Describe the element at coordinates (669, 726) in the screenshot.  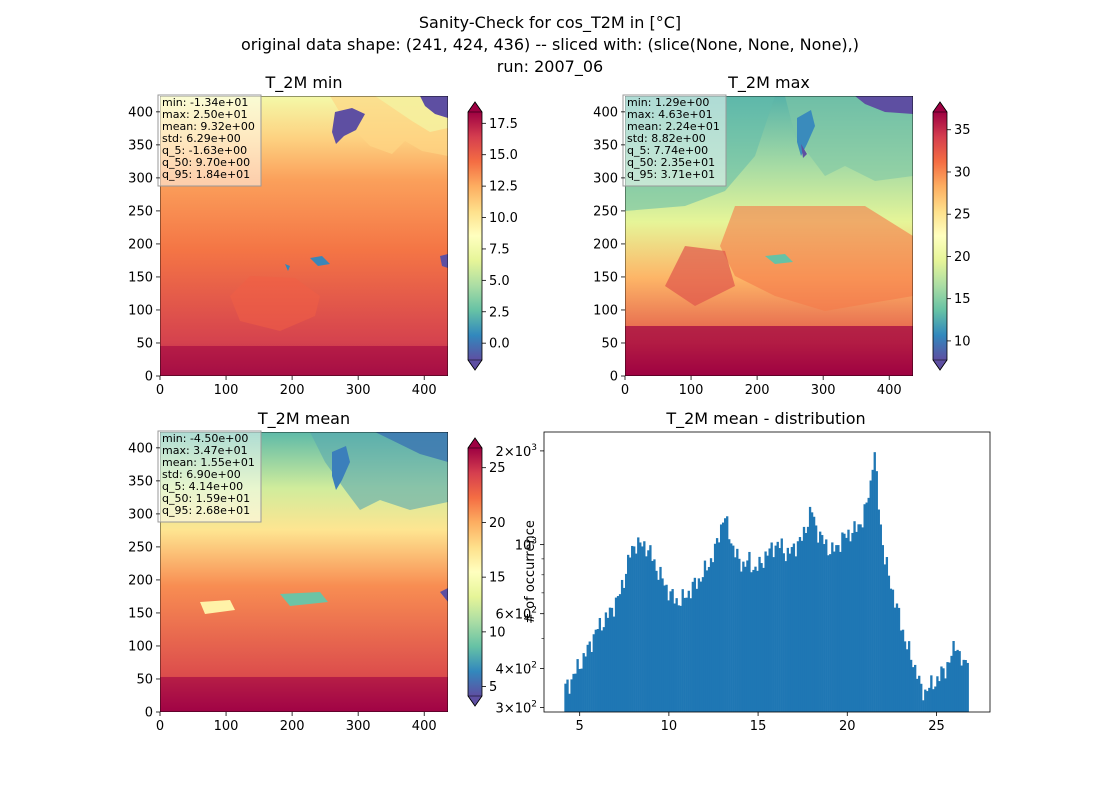
I see `x-tick-label: 10` at that location.